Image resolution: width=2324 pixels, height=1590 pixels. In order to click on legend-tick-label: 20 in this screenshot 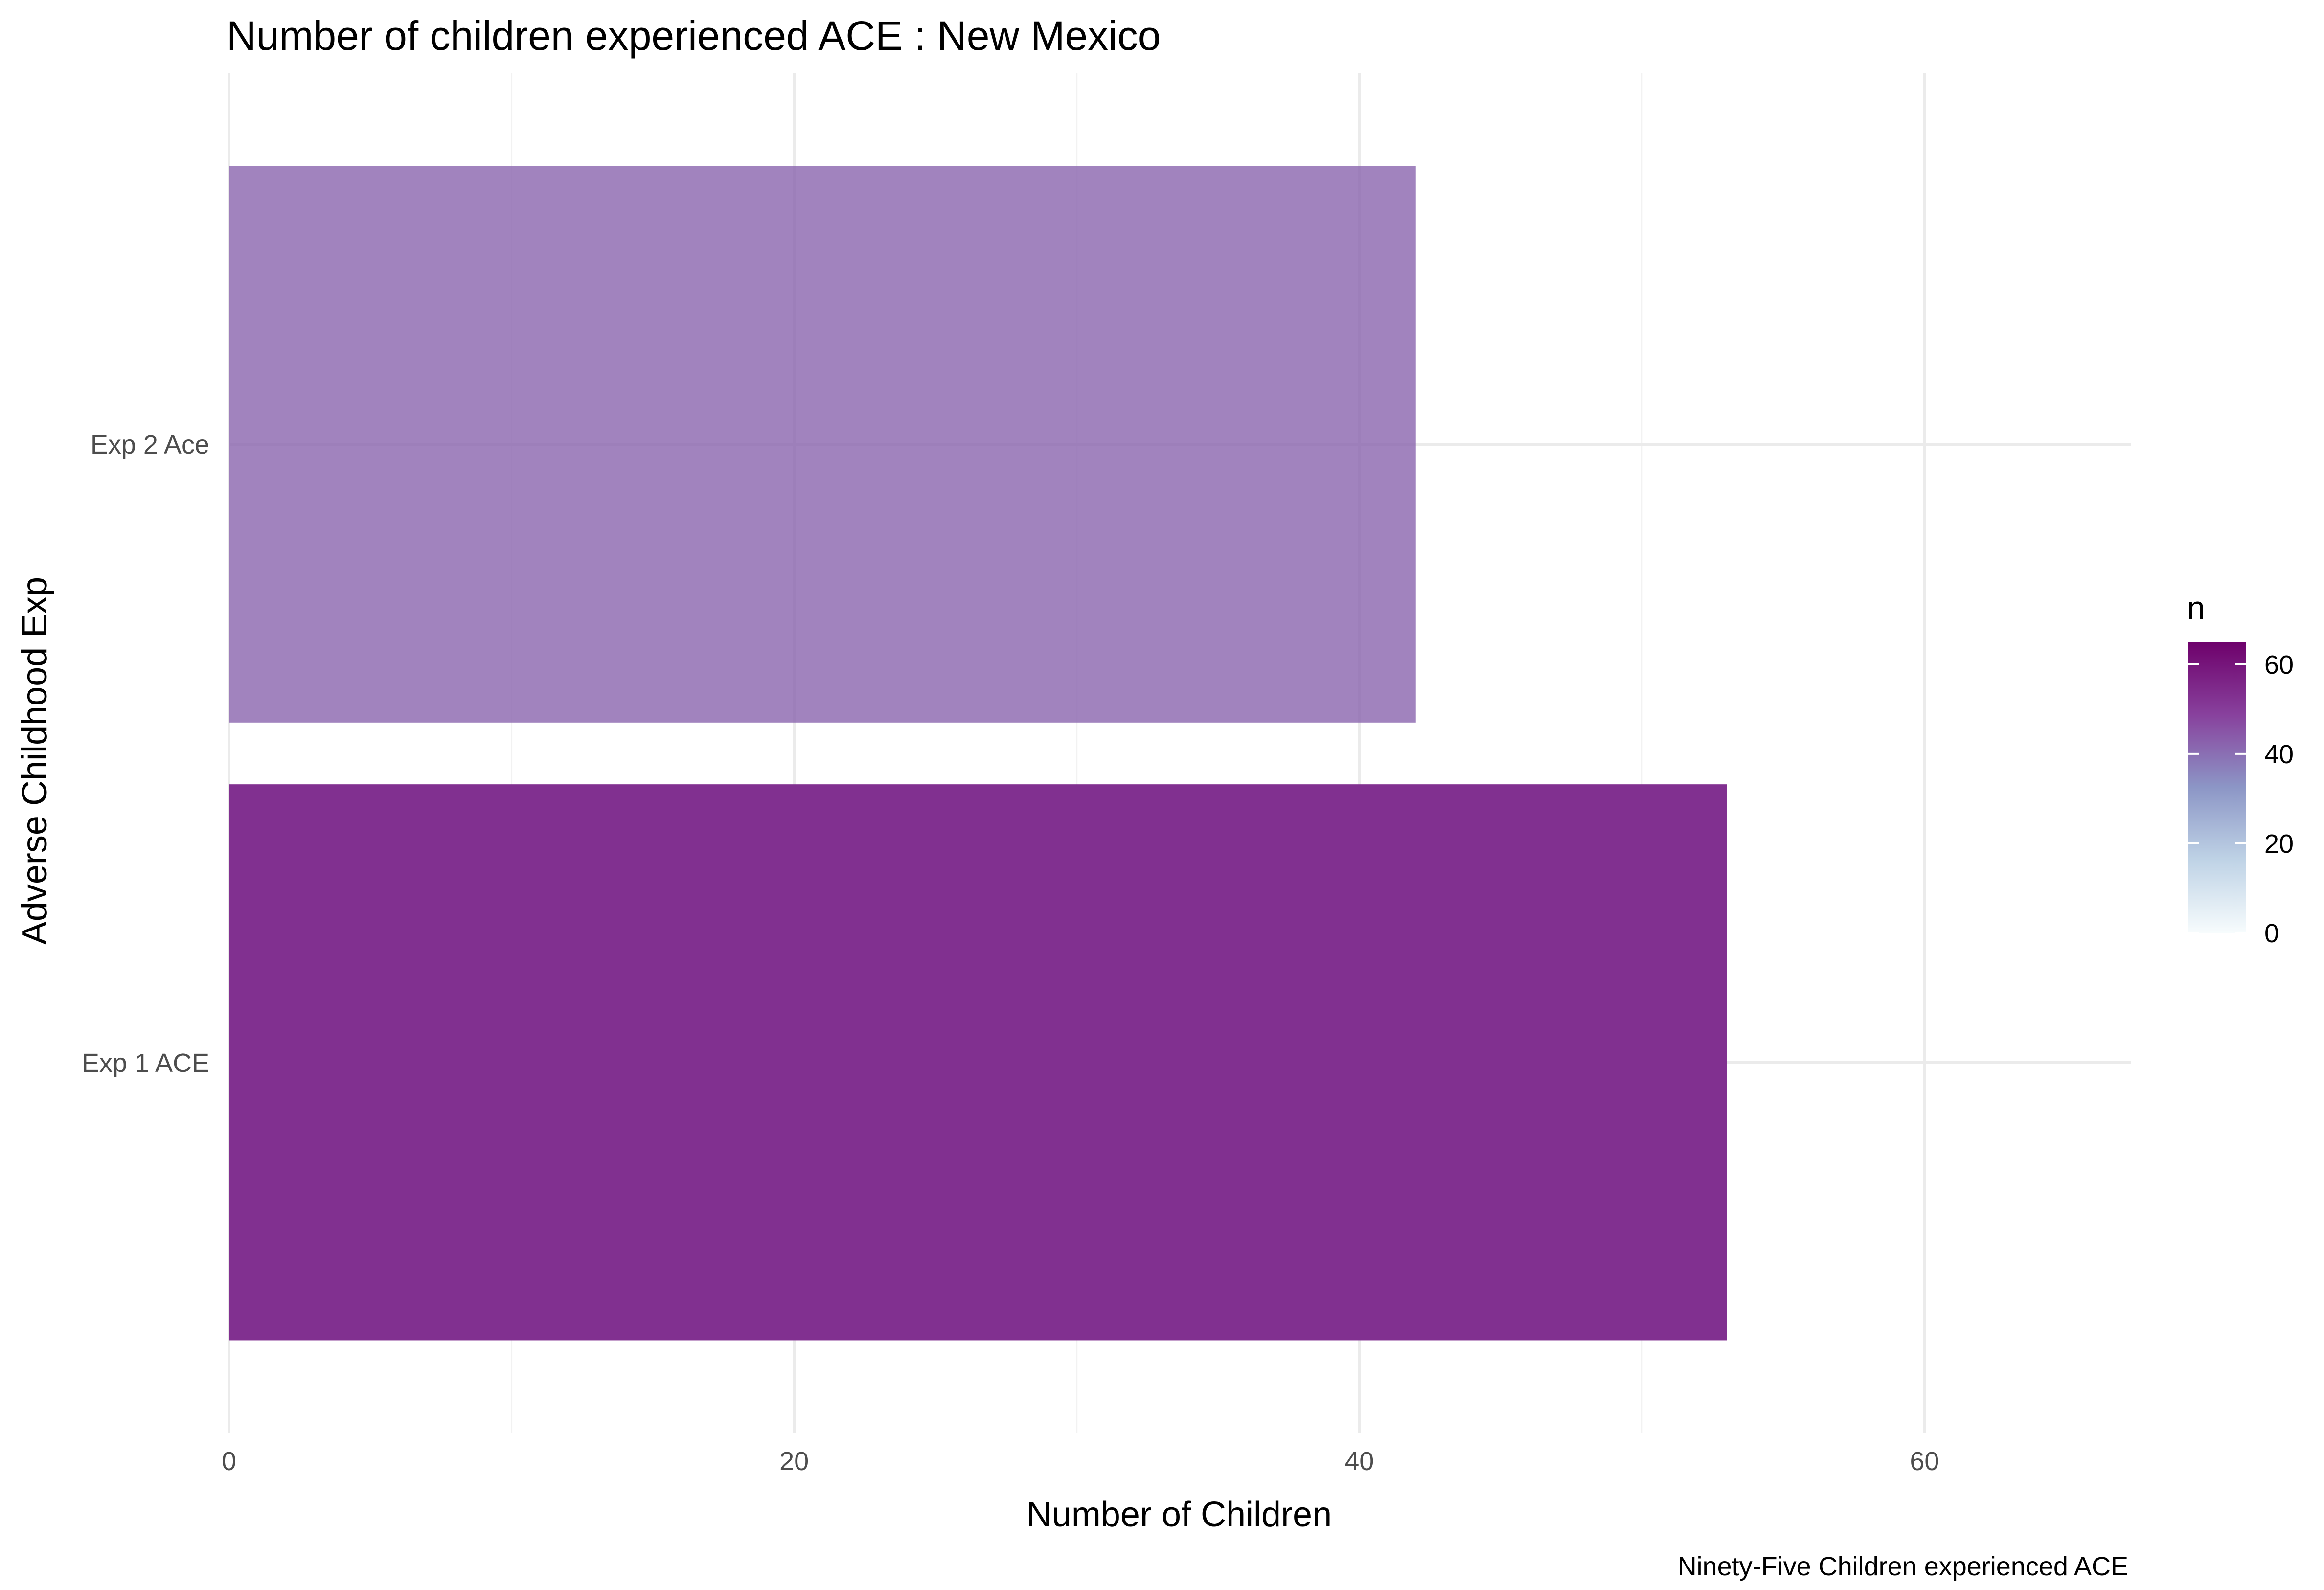, I will do `click(2279, 844)`.